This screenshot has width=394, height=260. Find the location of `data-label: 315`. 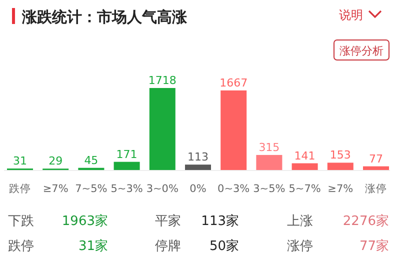

data-label: 315 is located at coordinates (269, 147).